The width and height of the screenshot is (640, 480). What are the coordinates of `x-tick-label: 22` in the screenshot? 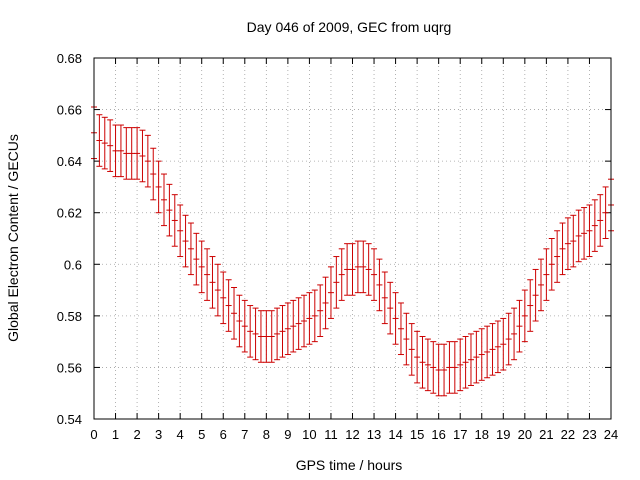 It's located at (568, 434).